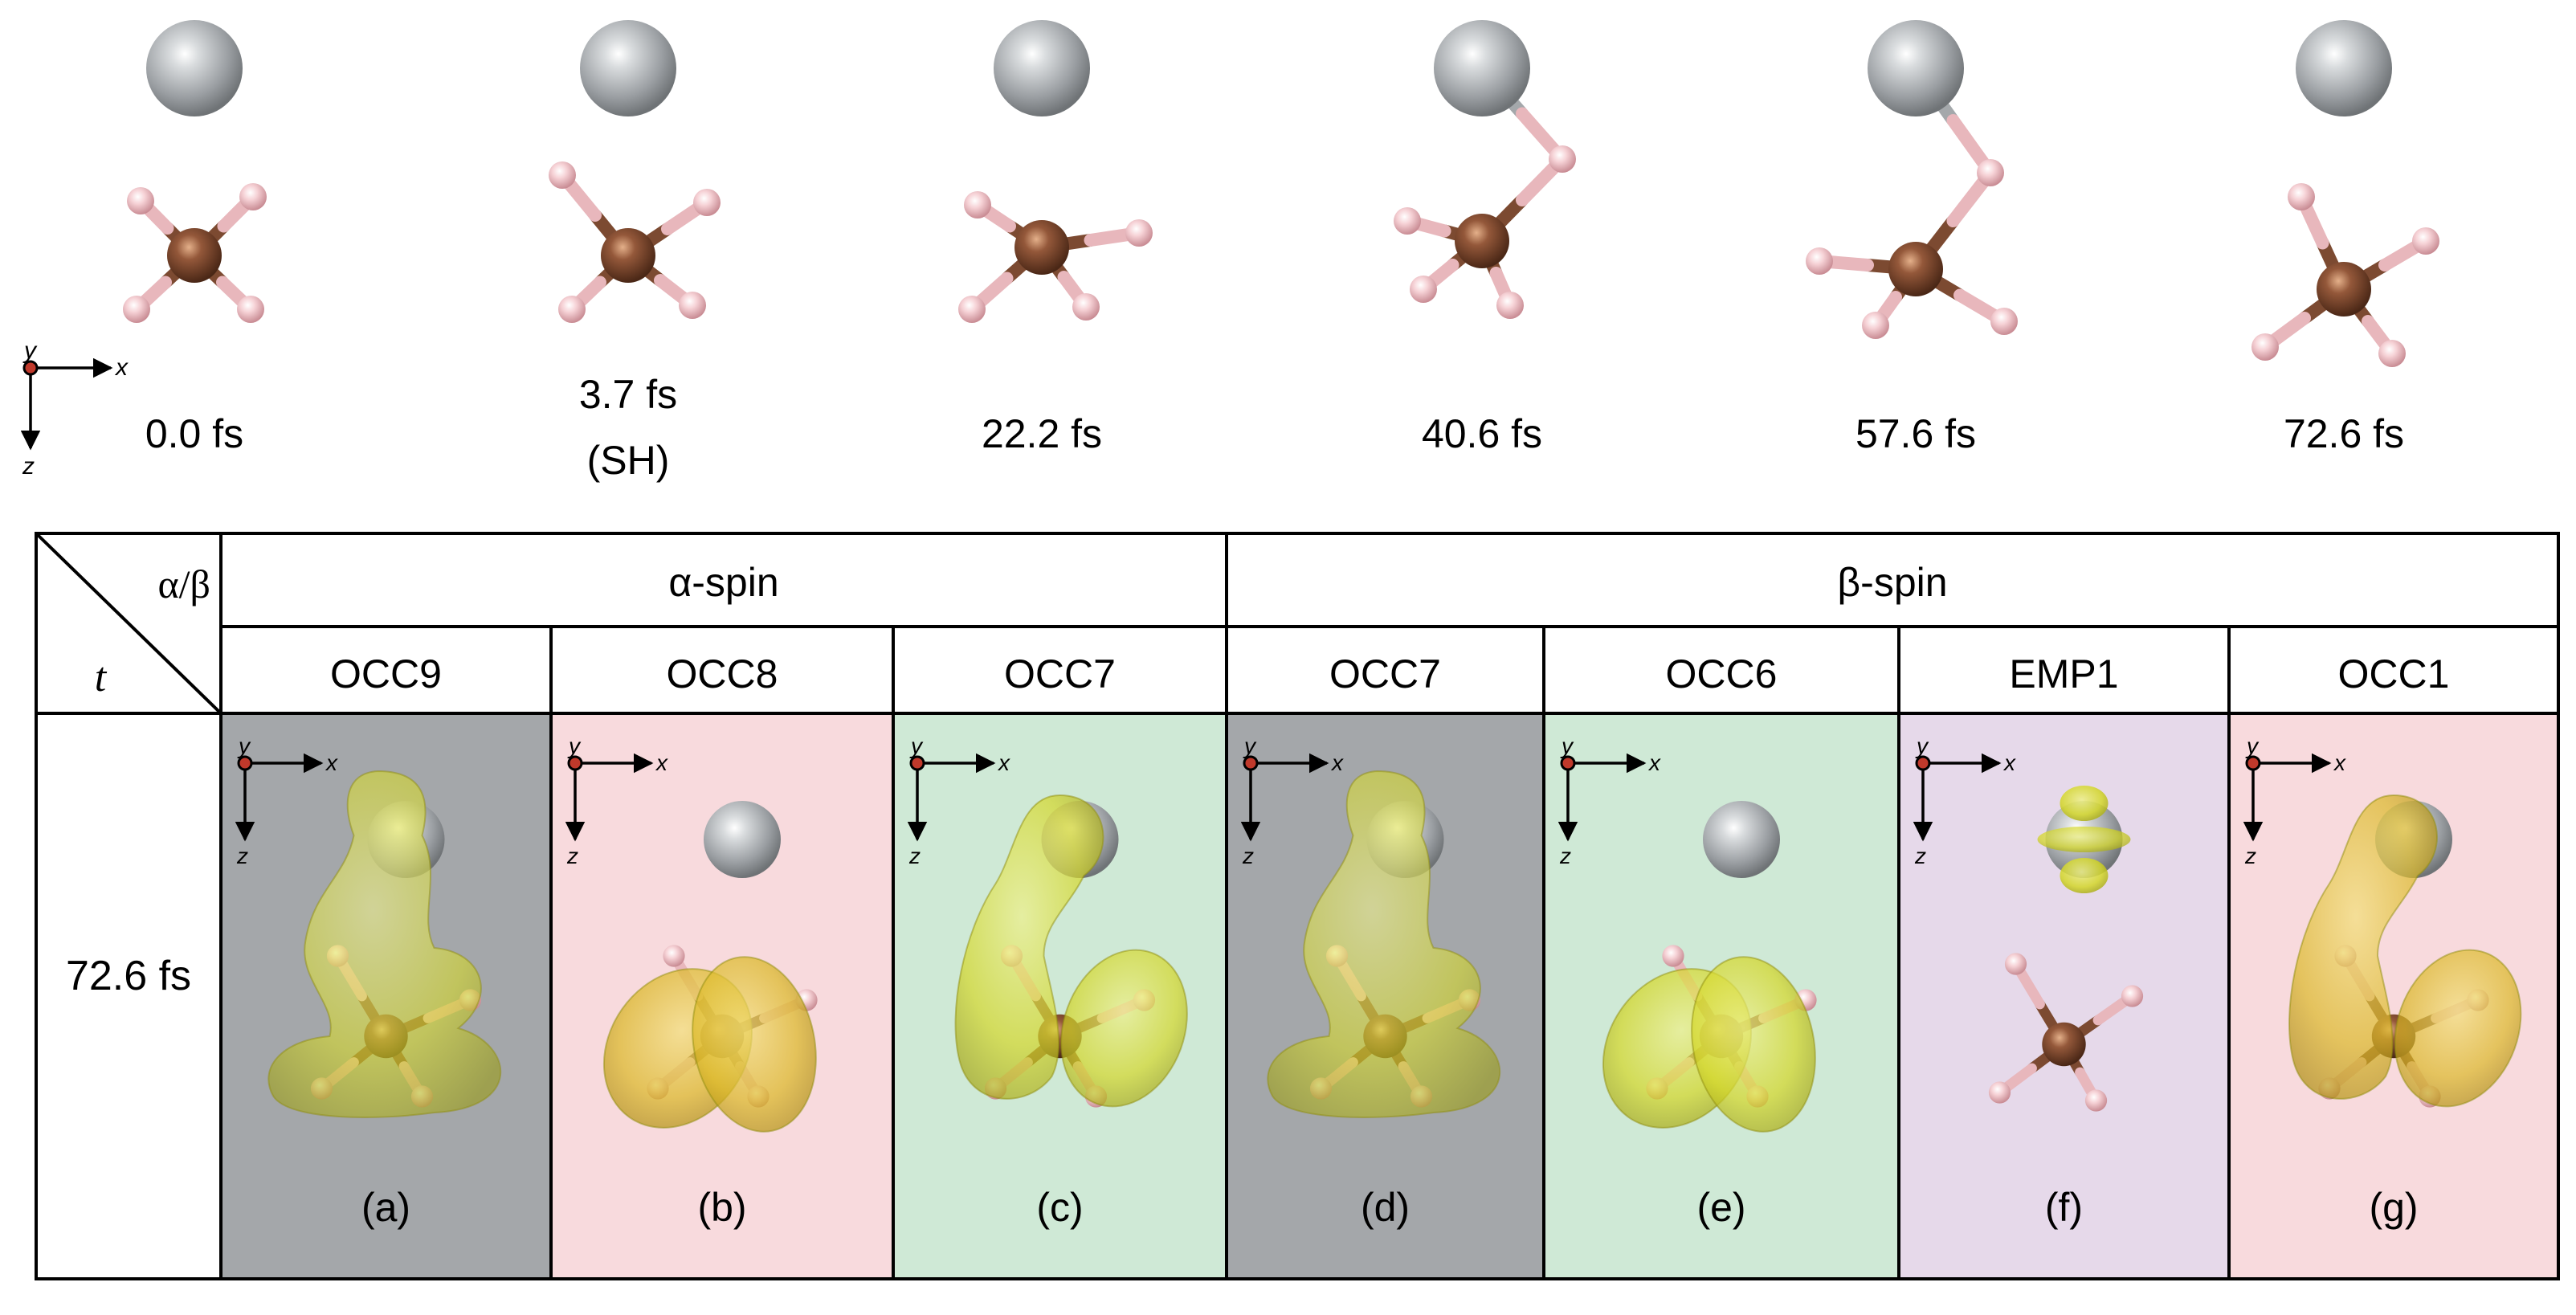  I want to click on snapshot-time-label: 57.6 fs, so click(1915, 433).